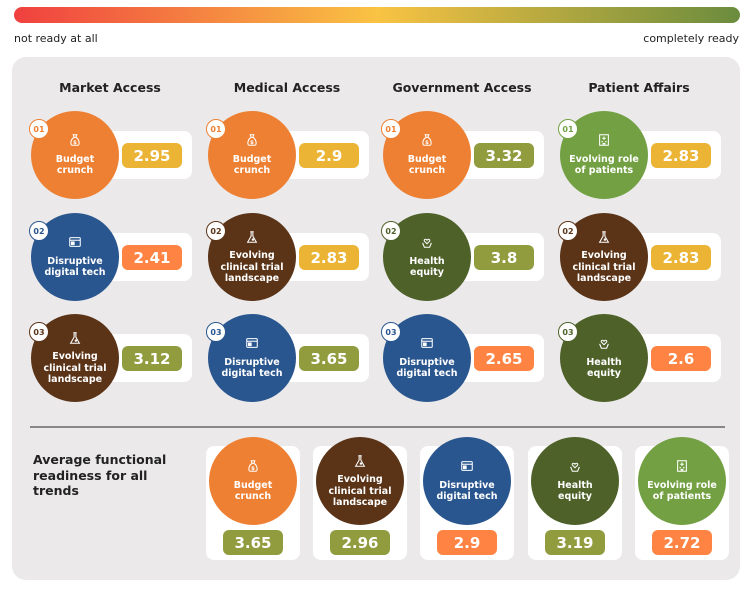 This screenshot has width=750, height=589. Describe the element at coordinates (377, 15) in the screenshot. I see `readiness-gradient-scale` at that location.